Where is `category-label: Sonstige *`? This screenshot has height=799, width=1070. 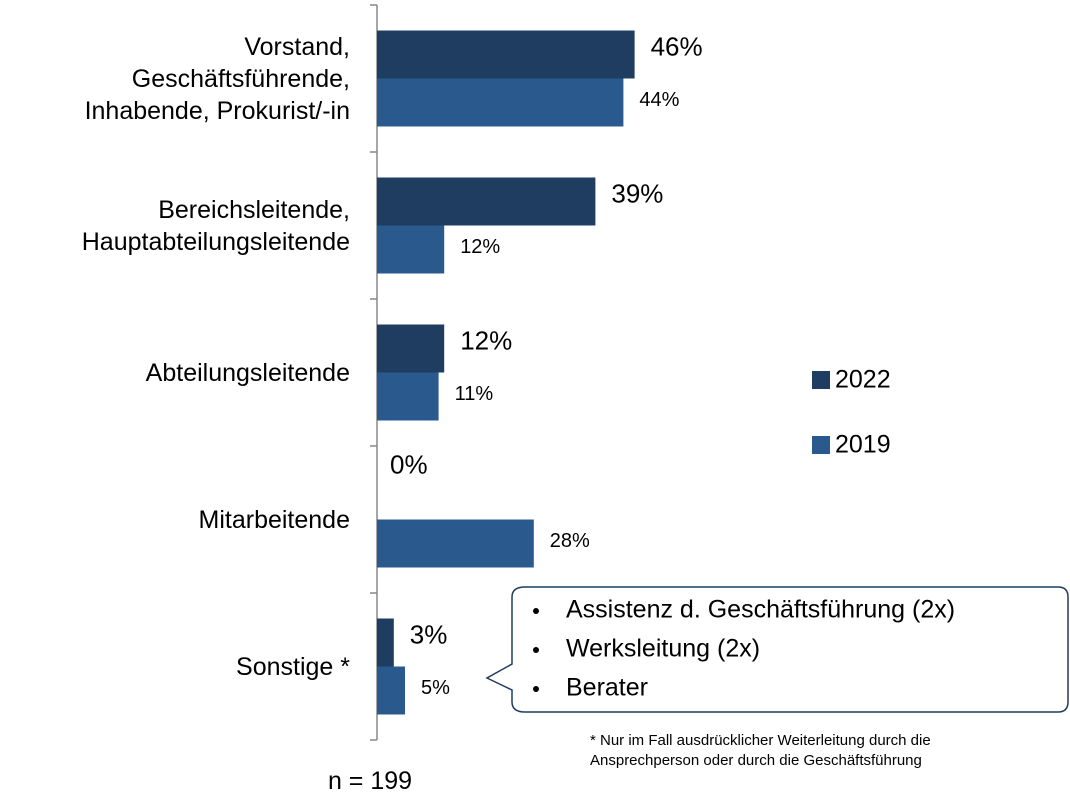
category-label: Sonstige * is located at coordinates (293, 666).